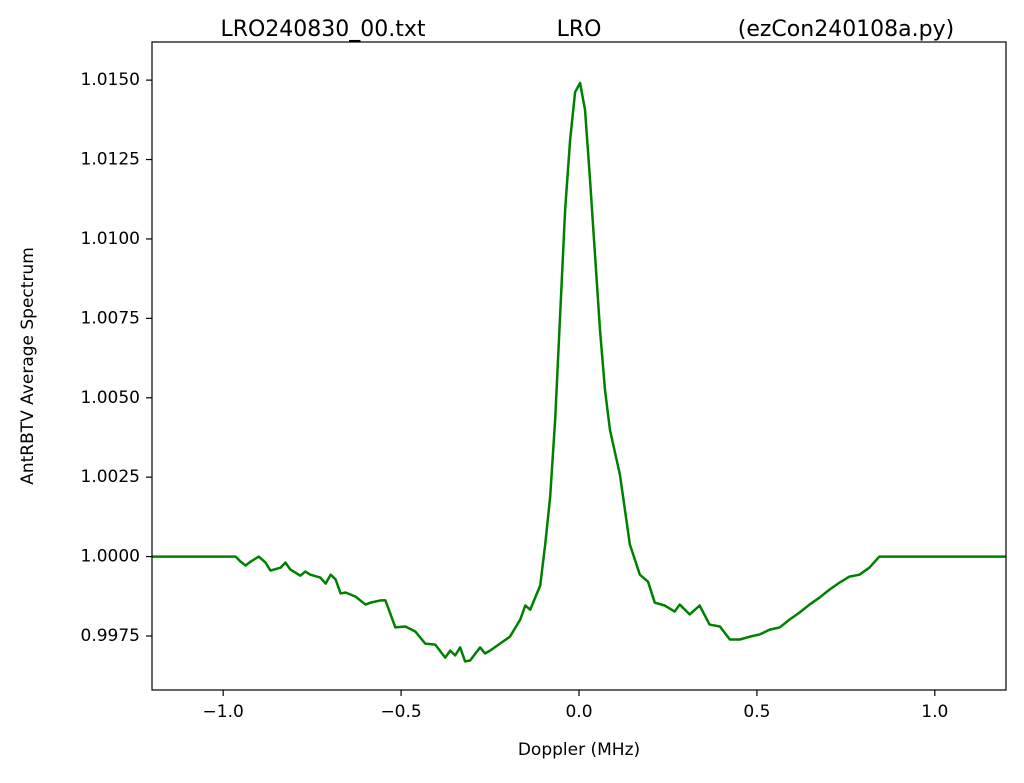  What do you see at coordinates (110, 557) in the screenshot?
I see `y-tick-label: 1.0000` at bounding box center [110, 557].